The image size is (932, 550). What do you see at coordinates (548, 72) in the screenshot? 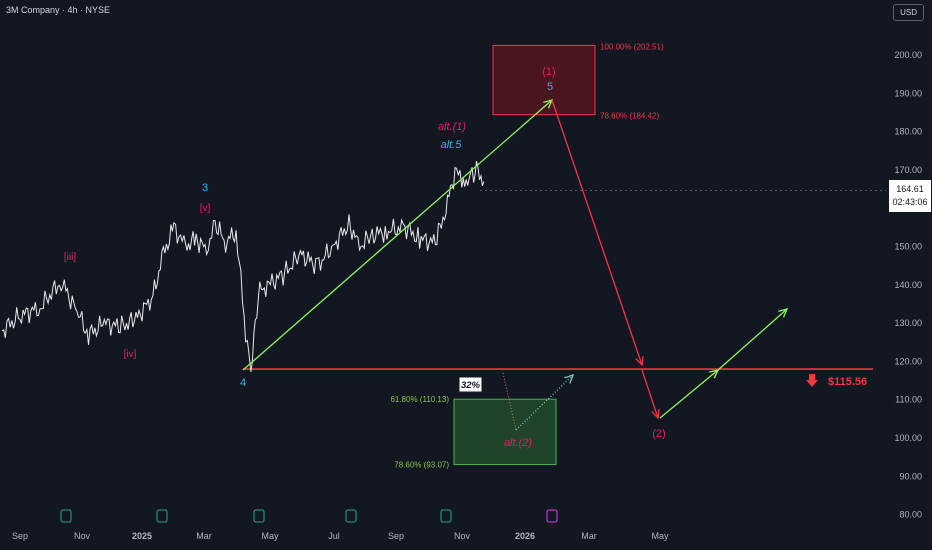
I see `wave-label: (1)` at bounding box center [548, 72].